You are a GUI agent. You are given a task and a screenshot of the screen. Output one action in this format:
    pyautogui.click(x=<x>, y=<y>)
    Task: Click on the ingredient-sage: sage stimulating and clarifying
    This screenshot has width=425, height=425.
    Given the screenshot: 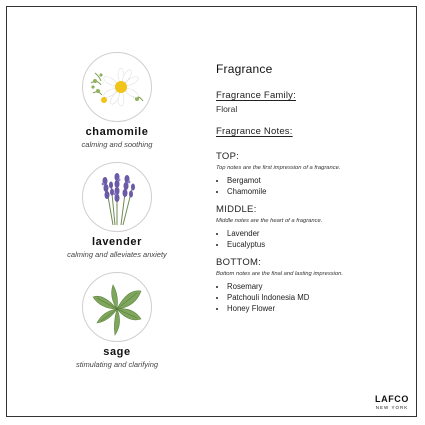 What is the action you would take?
    pyautogui.click(x=117, y=320)
    